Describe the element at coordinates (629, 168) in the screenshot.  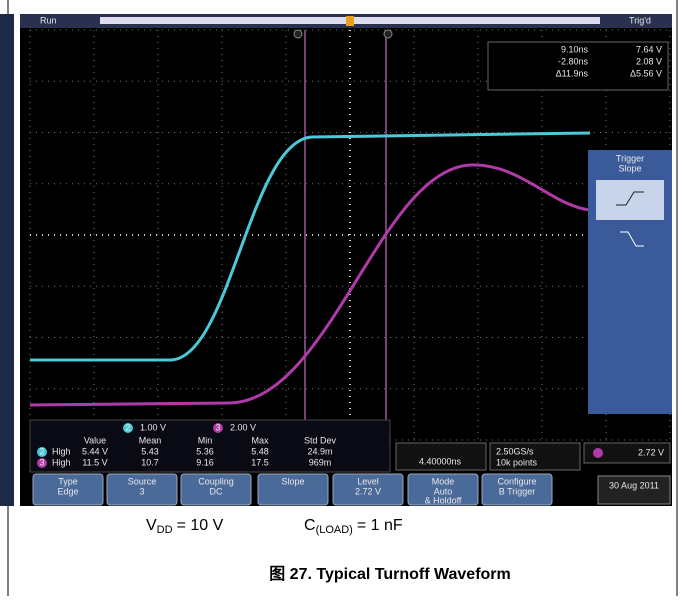
I see `panel-title: Slope` at that location.